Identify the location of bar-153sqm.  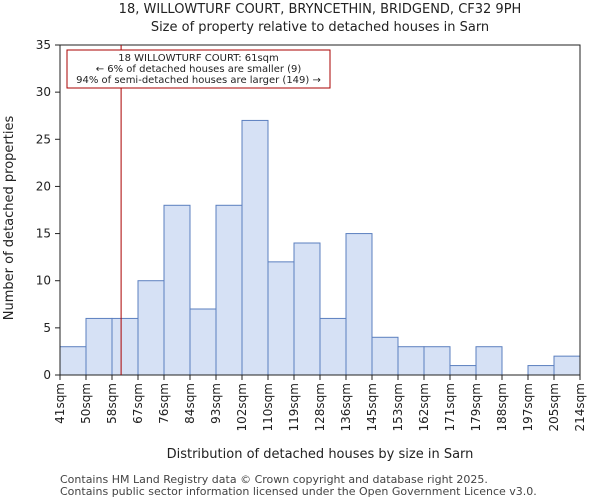
(411, 361).